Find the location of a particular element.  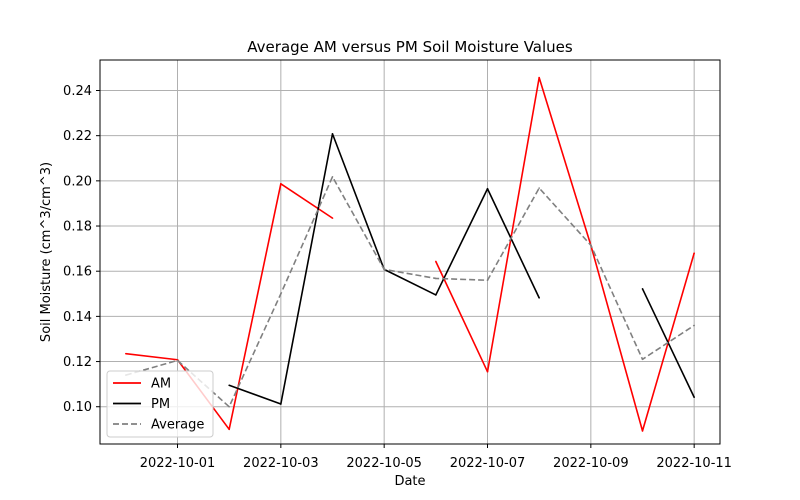

x-tick-label: 2022-10-07 is located at coordinates (488, 463).